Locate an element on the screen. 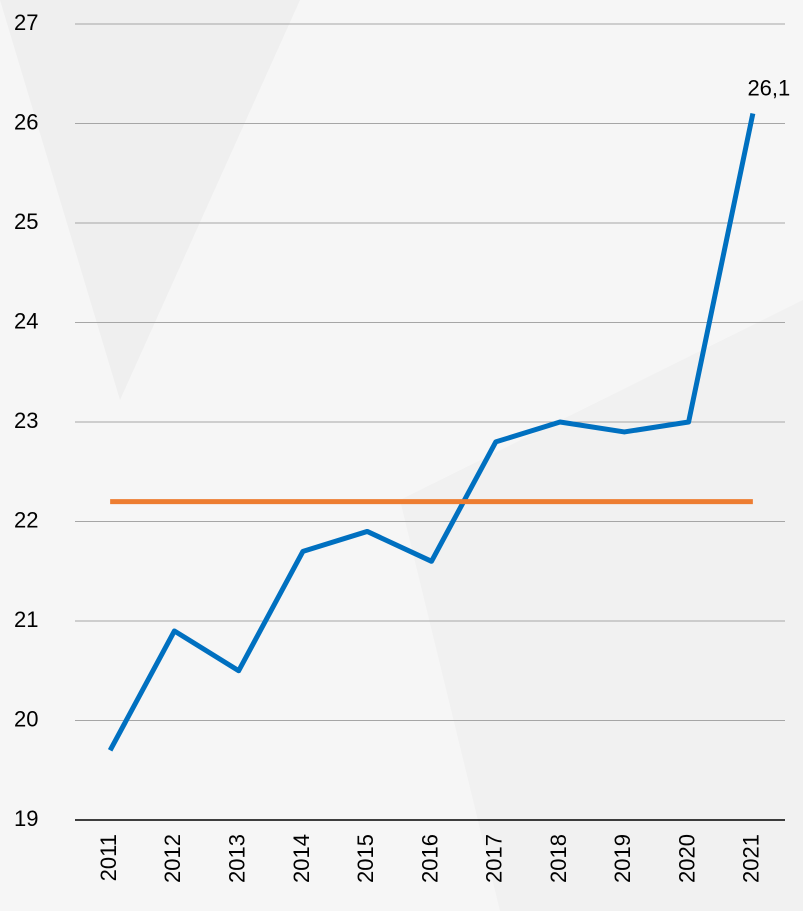 This screenshot has width=803, height=911. y-tick-label: 23 is located at coordinates (26, 420).